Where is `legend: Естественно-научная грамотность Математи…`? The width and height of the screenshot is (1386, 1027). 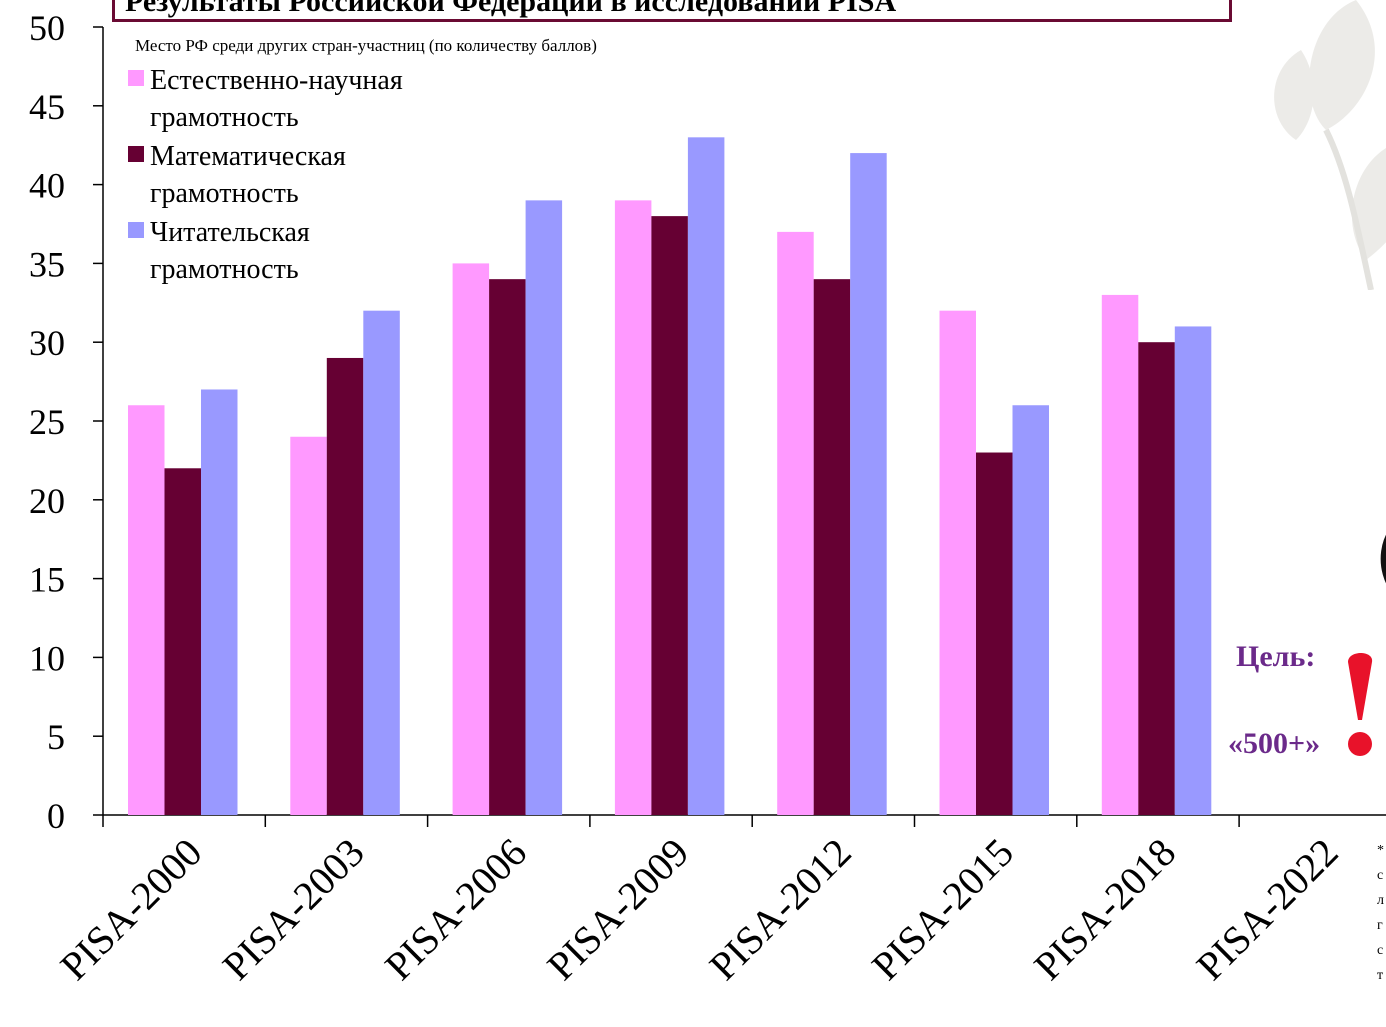 legend: Естественно-научная грамотность Математи… is located at coordinates (293, 176).